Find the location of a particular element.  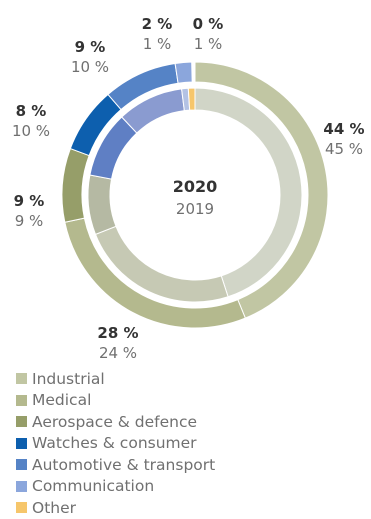

label-2020-other: 0 % is located at coordinates (208, 24).